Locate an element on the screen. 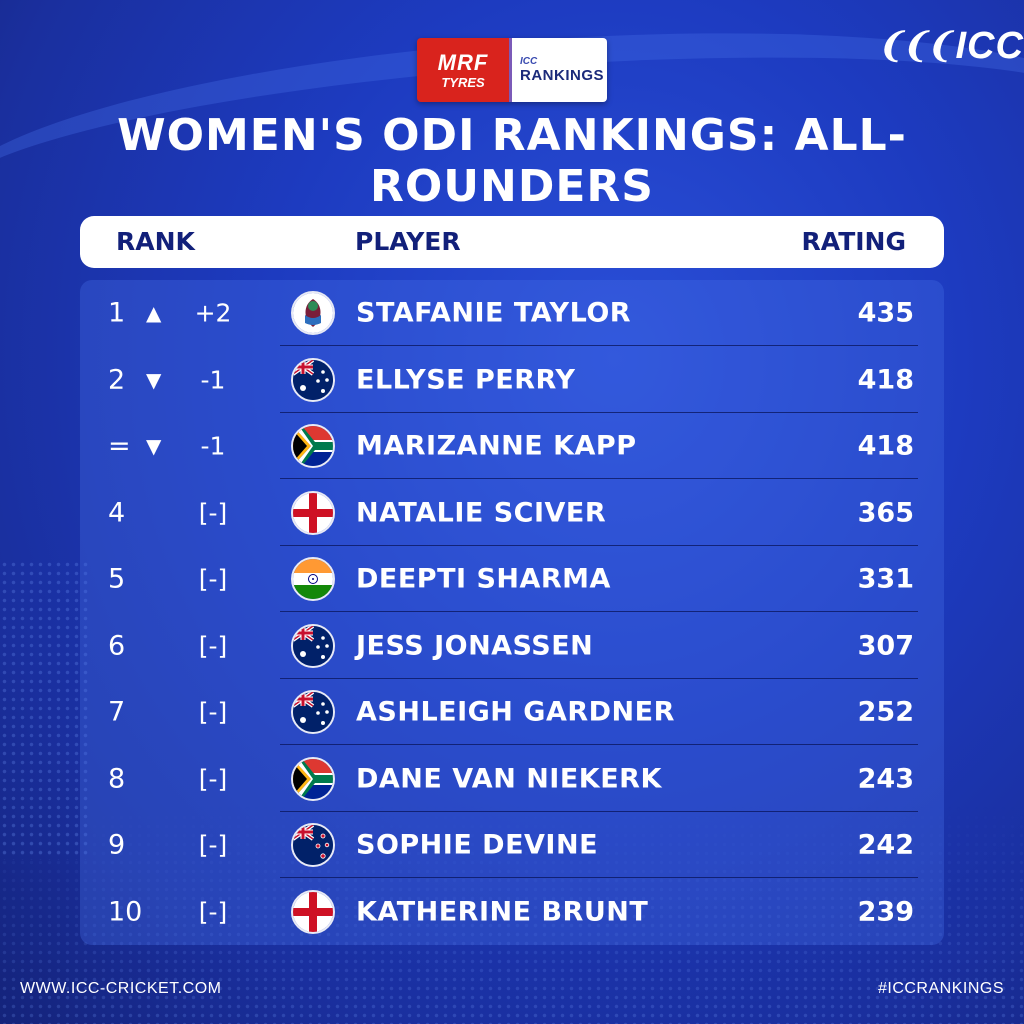  table-row: = ▼ -1 MARIZANNE KAPP 418 is located at coordinates (512, 446).